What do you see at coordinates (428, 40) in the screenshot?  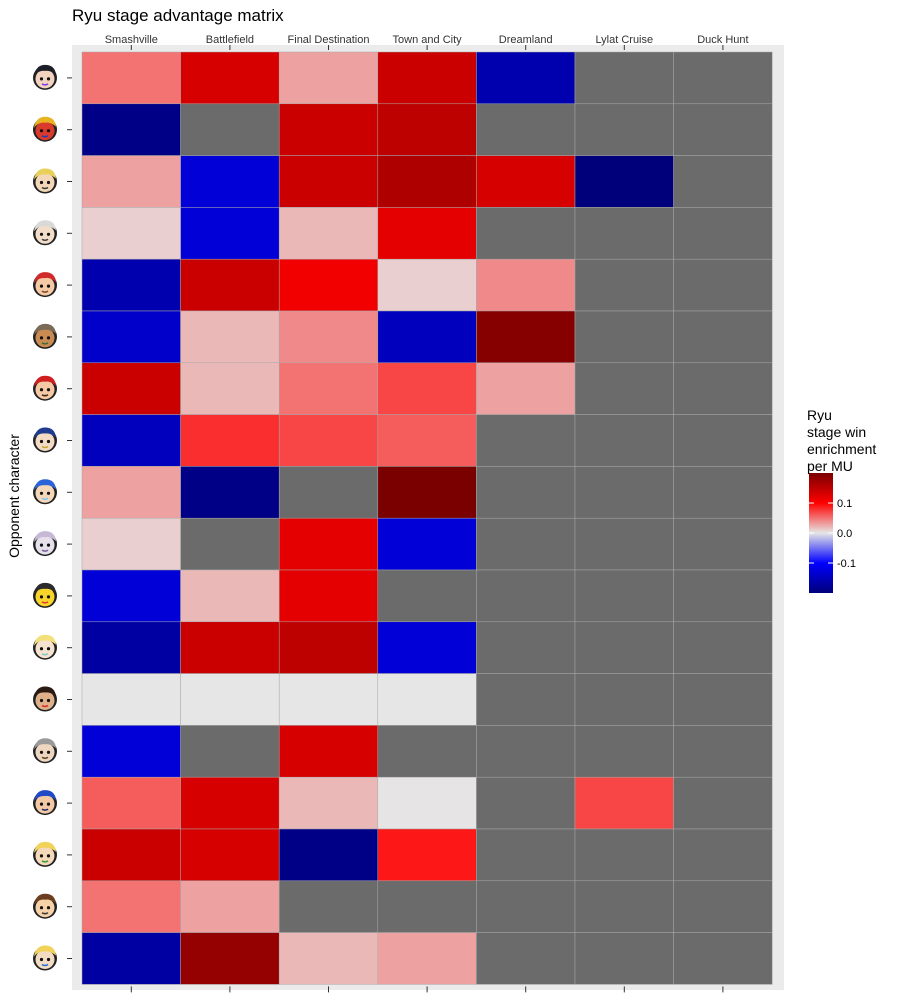 I see `x-tick-label: Town and City` at bounding box center [428, 40].